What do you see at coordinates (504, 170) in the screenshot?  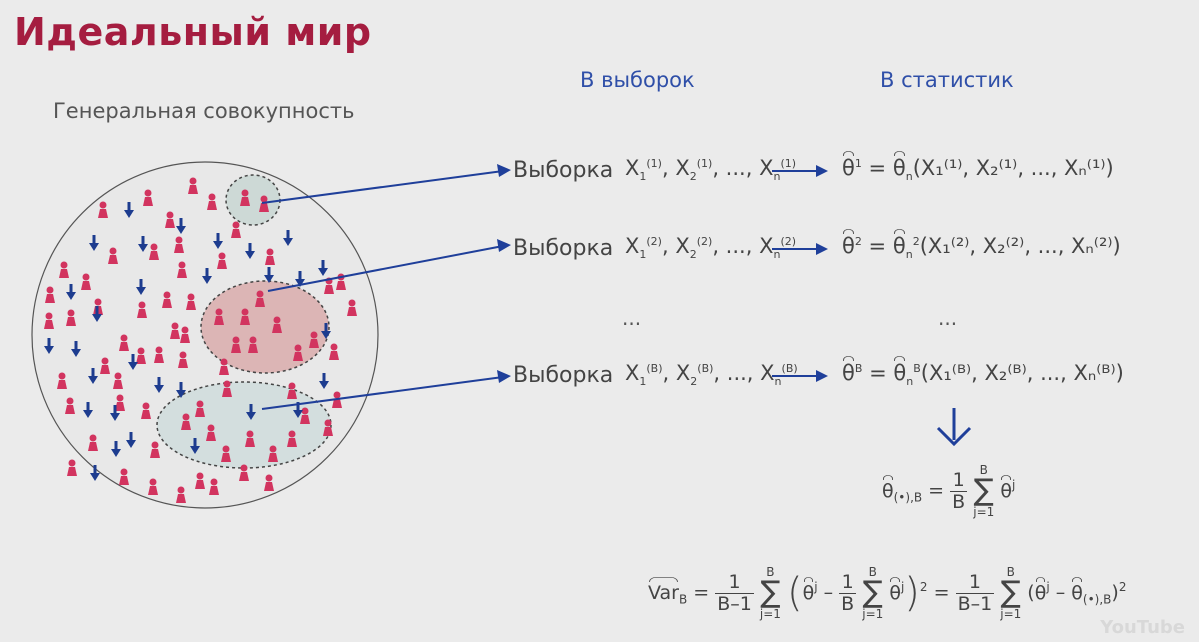 I see `sample-1-arrowhead` at bounding box center [504, 170].